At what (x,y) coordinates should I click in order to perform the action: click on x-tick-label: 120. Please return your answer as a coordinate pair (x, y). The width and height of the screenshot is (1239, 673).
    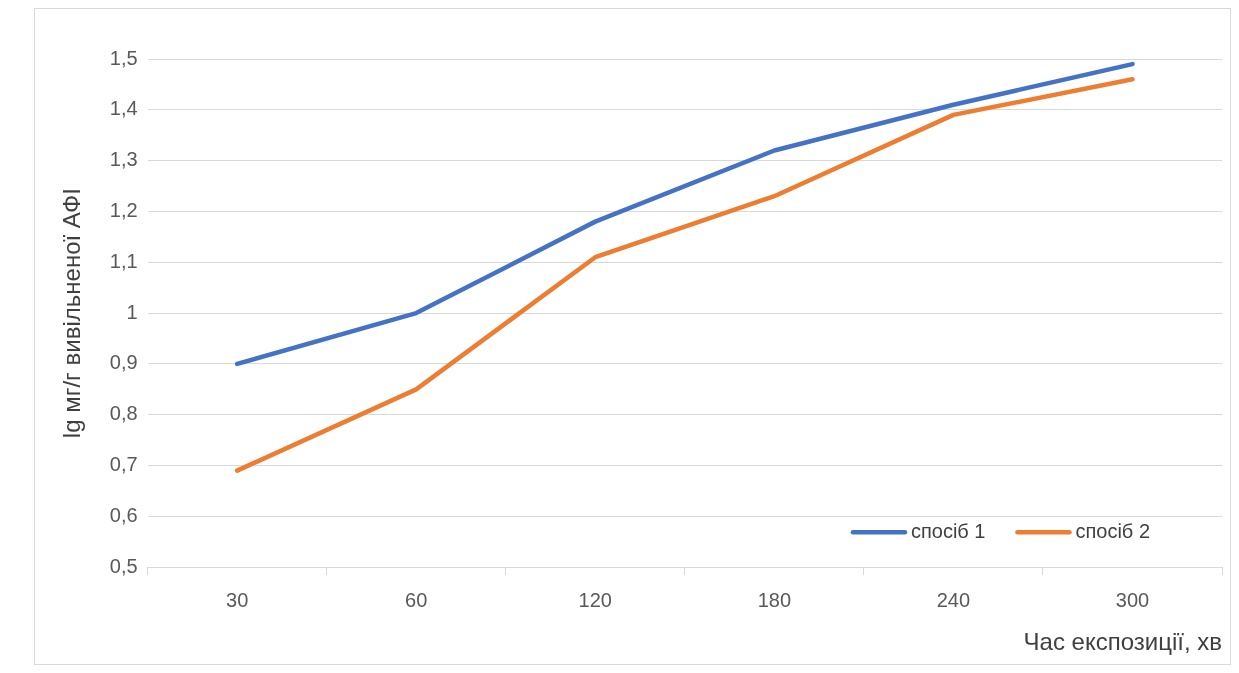
    Looking at the image, I should click on (595, 599).